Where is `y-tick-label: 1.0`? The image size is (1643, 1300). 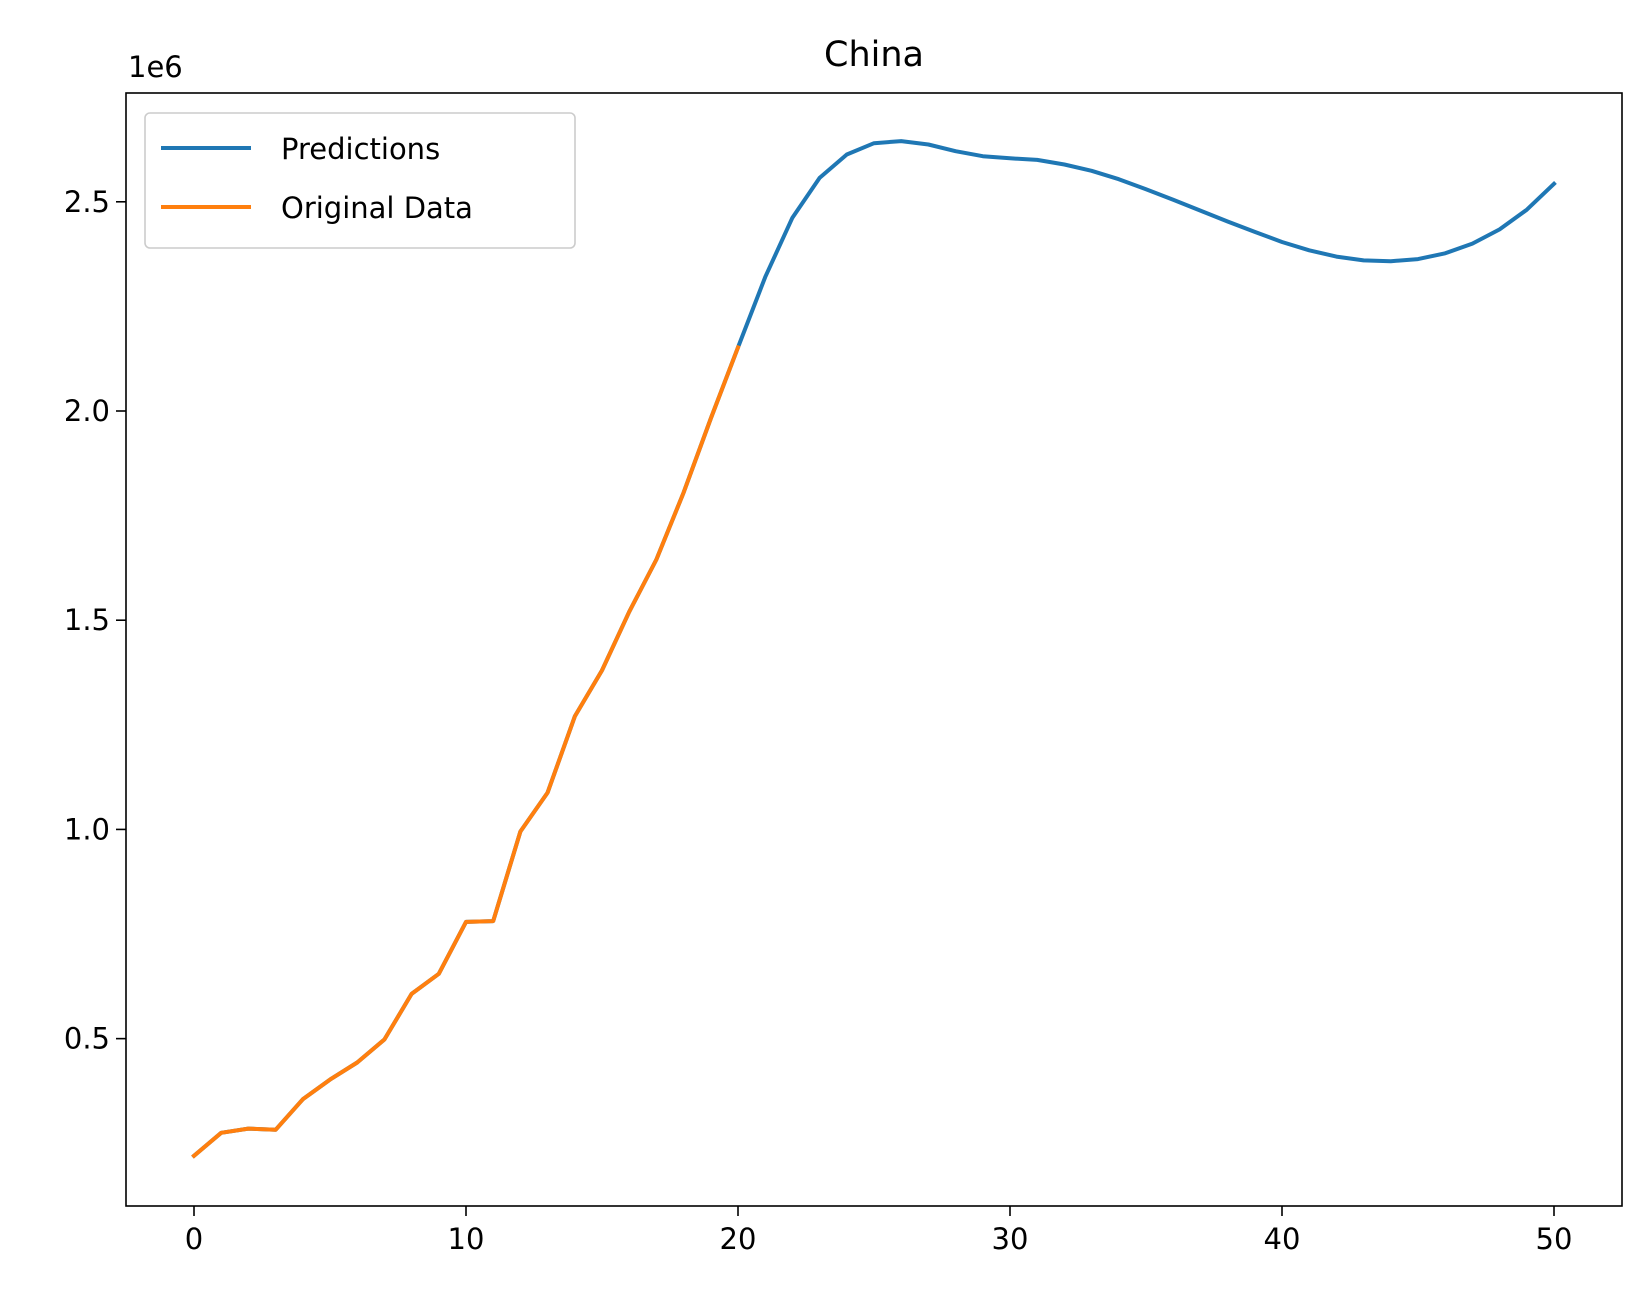
y-tick-label: 1.0 is located at coordinates (87, 829).